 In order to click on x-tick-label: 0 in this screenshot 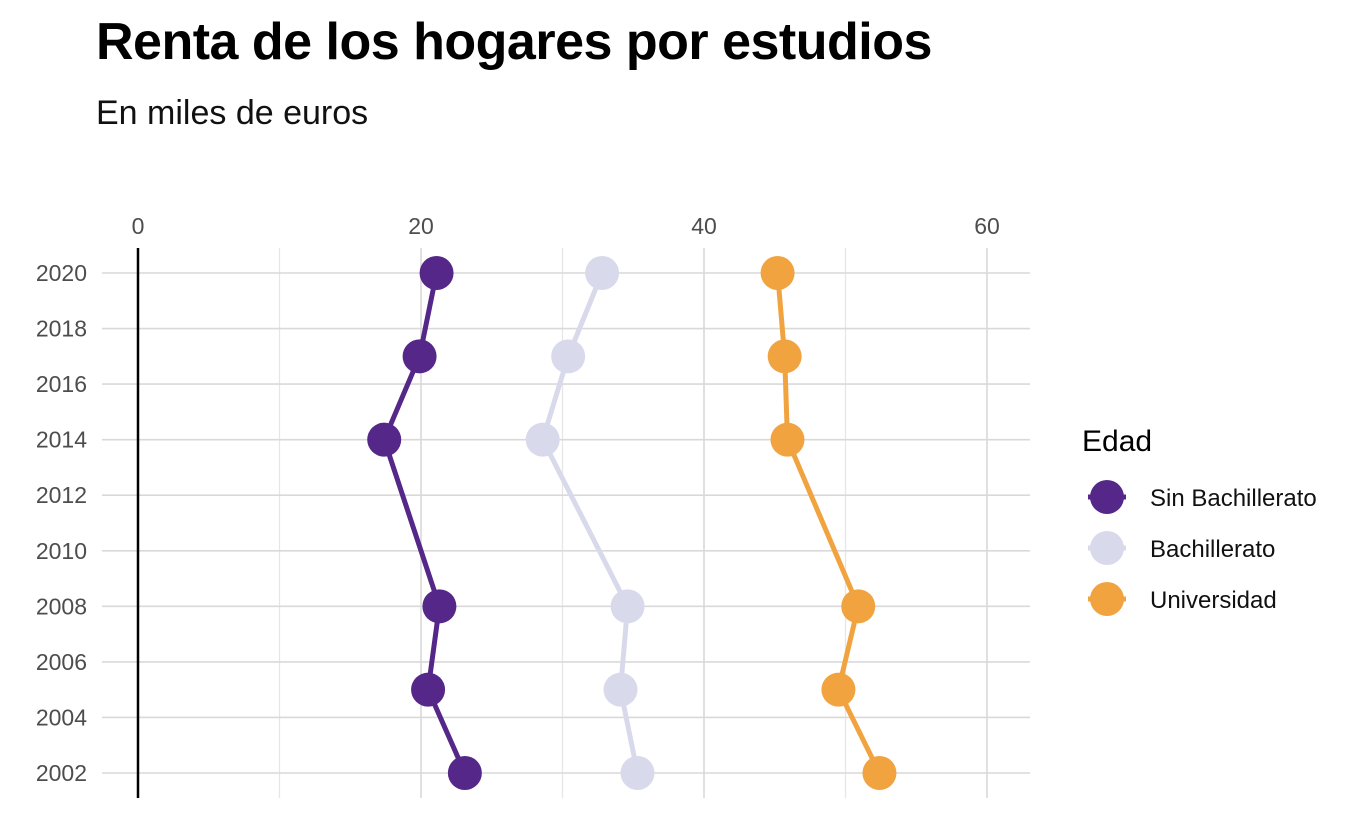, I will do `click(138, 226)`.